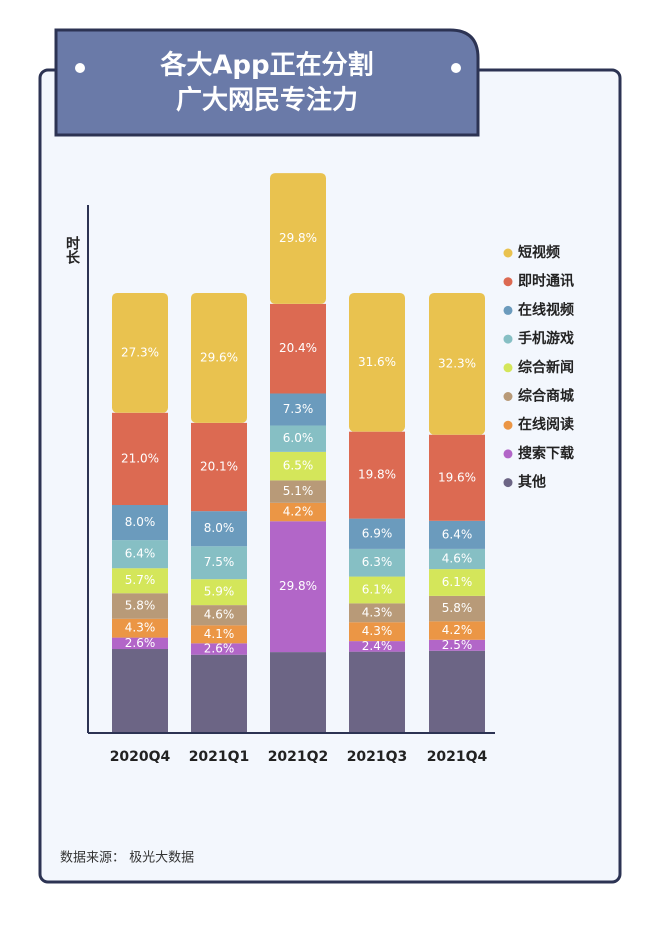 This screenshot has width=660, height=933. What do you see at coordinates (457, 608) in the screenshot?
I see `data-label: 5.8%` at bounding box center [457, 608].